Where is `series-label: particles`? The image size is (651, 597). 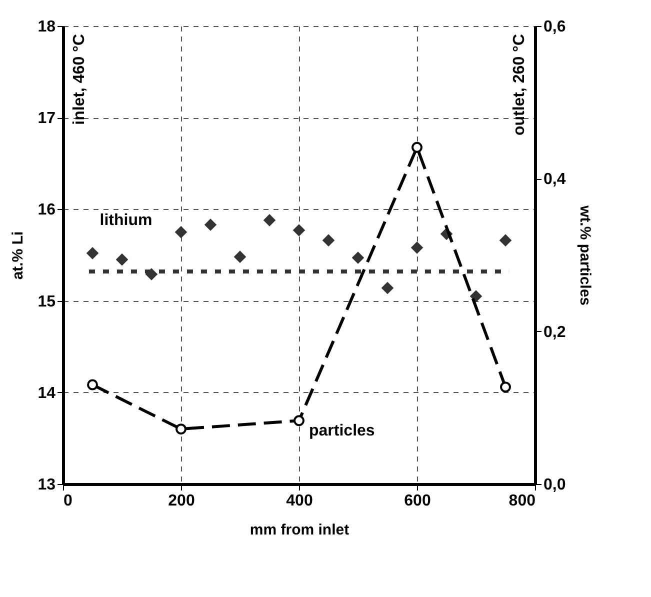 series-label: particles is located at coordinates (342, 431).